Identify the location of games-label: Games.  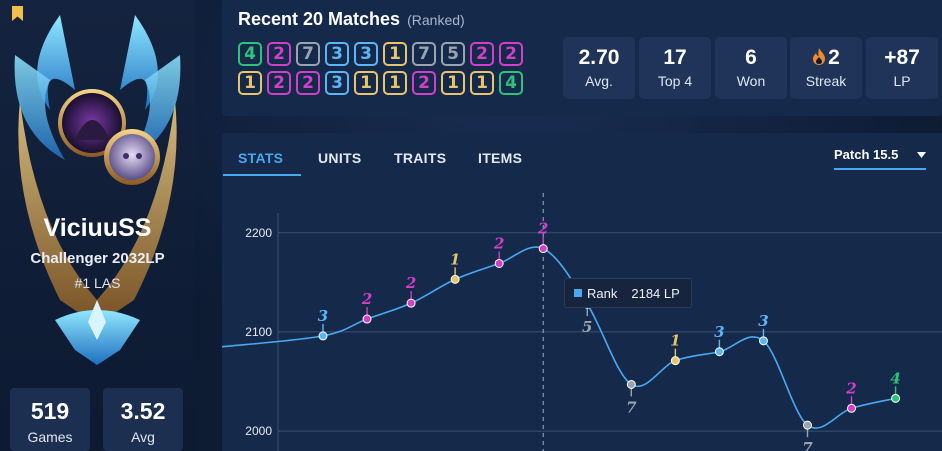
(50, 437).